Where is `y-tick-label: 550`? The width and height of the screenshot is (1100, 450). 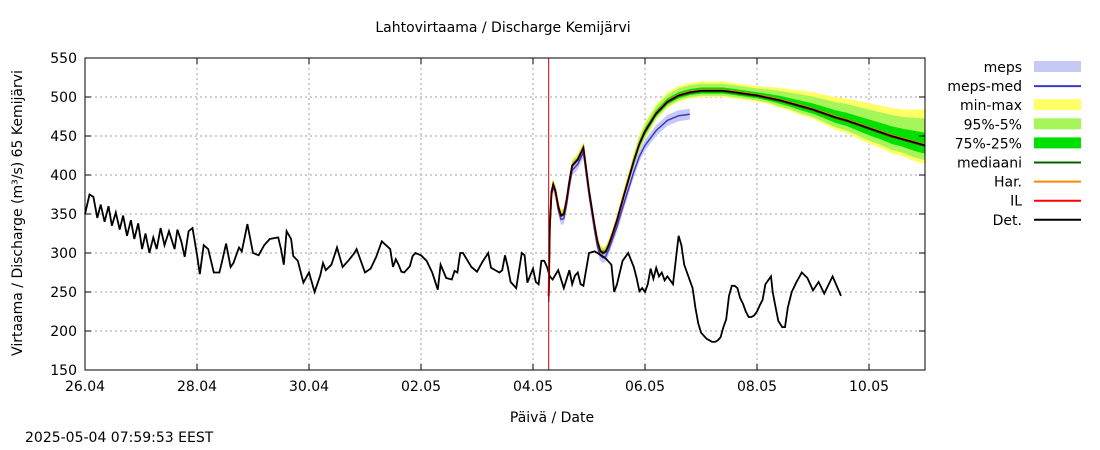
y-tick-label: 550 is located at coordinates (63, 59).